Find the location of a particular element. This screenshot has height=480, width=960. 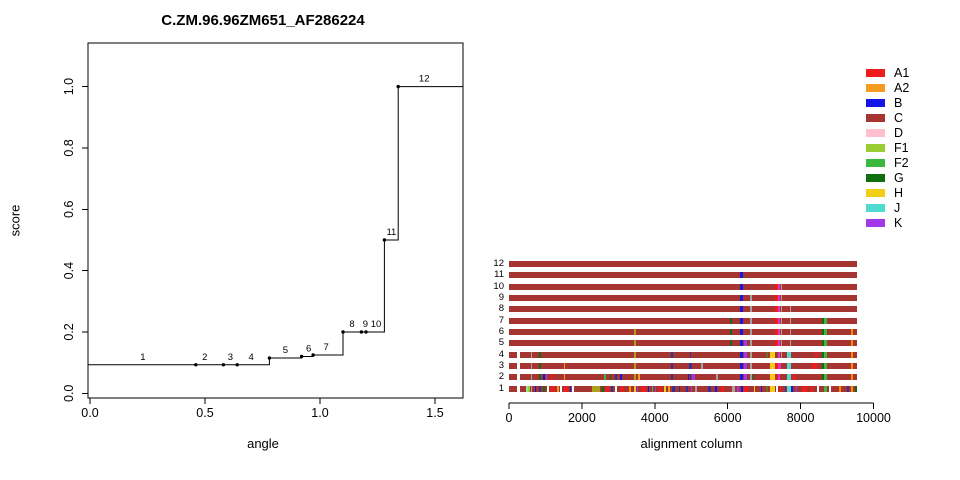

y-tick-label: 0.2 is located at coordinates (69, 331).